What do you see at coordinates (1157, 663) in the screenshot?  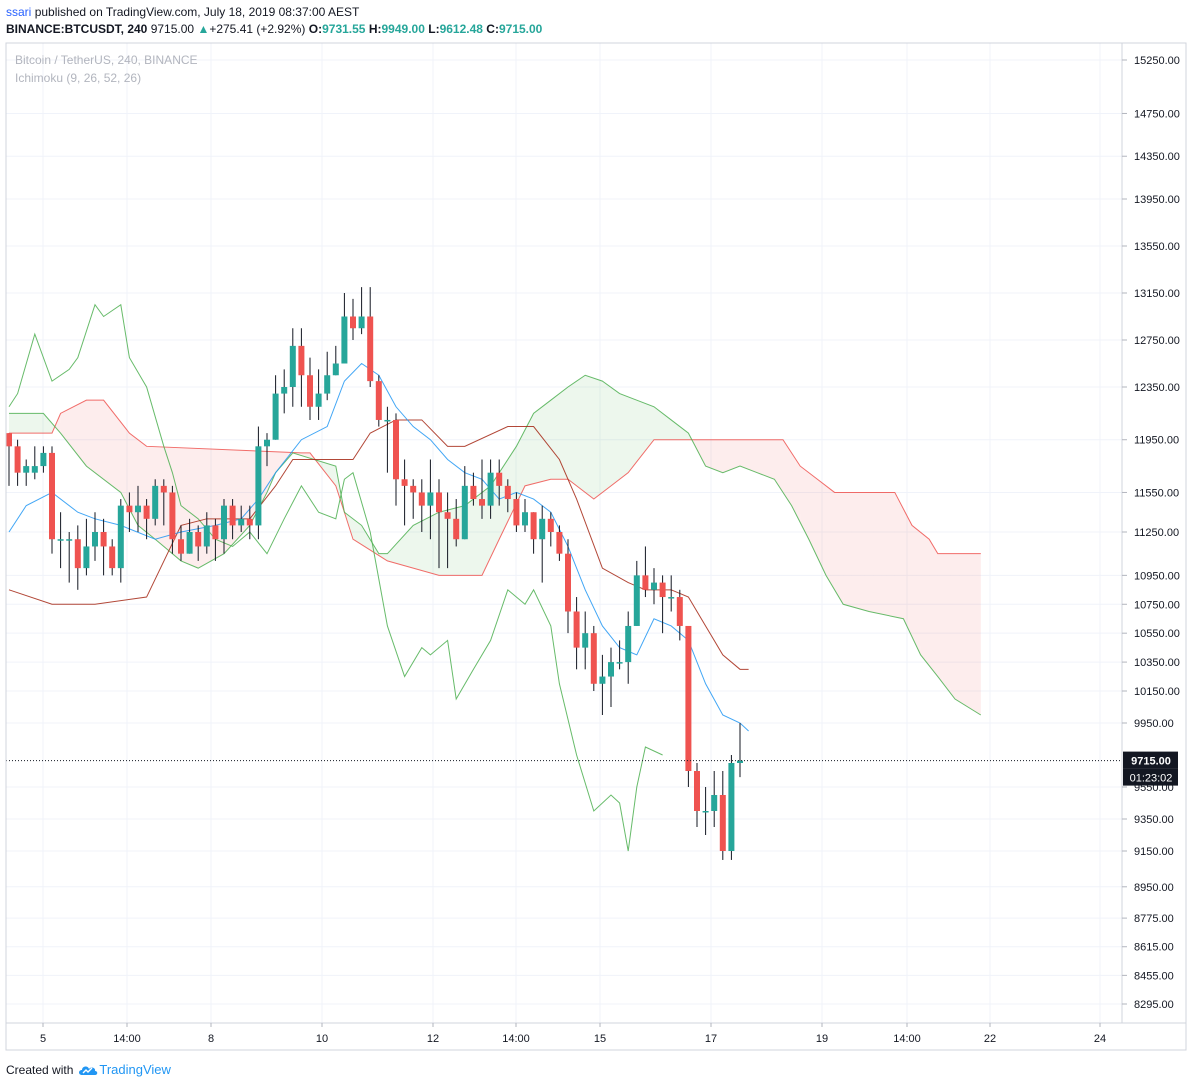 I see `y-tick-label: 10350.00` at bounding box center [1157, 663].